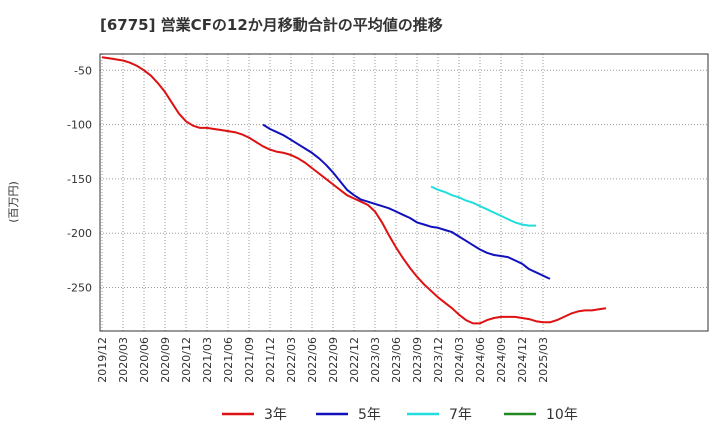 The width and height of the screenshot is (720, 440). I want to click on legend-label: 10年, so click(562, 415).